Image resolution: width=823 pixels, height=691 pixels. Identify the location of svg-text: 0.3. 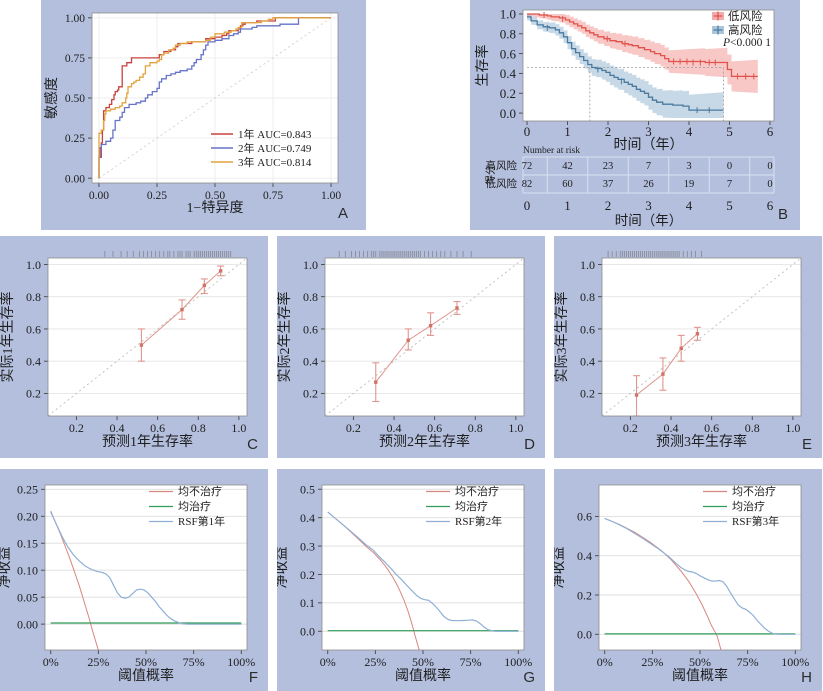
(307, 546).